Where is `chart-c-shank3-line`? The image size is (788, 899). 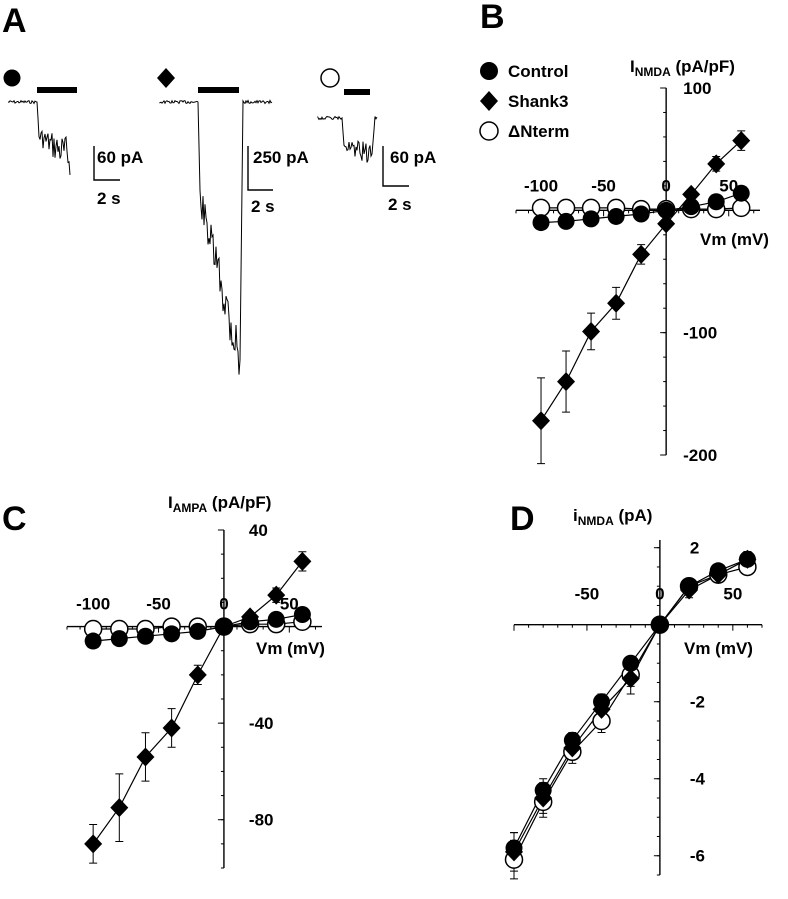
chart-c-shank3-line is located at coordinates (197, 703).